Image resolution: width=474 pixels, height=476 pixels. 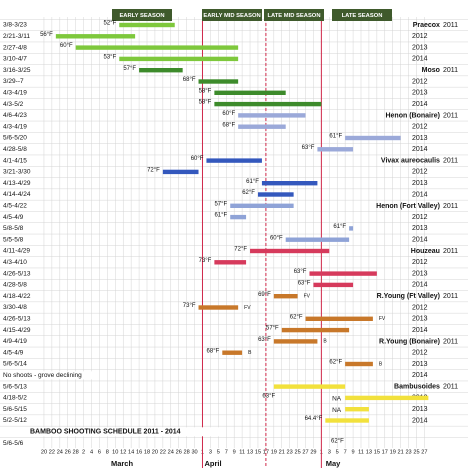 What do you see at coordinates (131, 452) in the screenshot?
I see `x-tick-label: 14` at bounding box center [131, 452].